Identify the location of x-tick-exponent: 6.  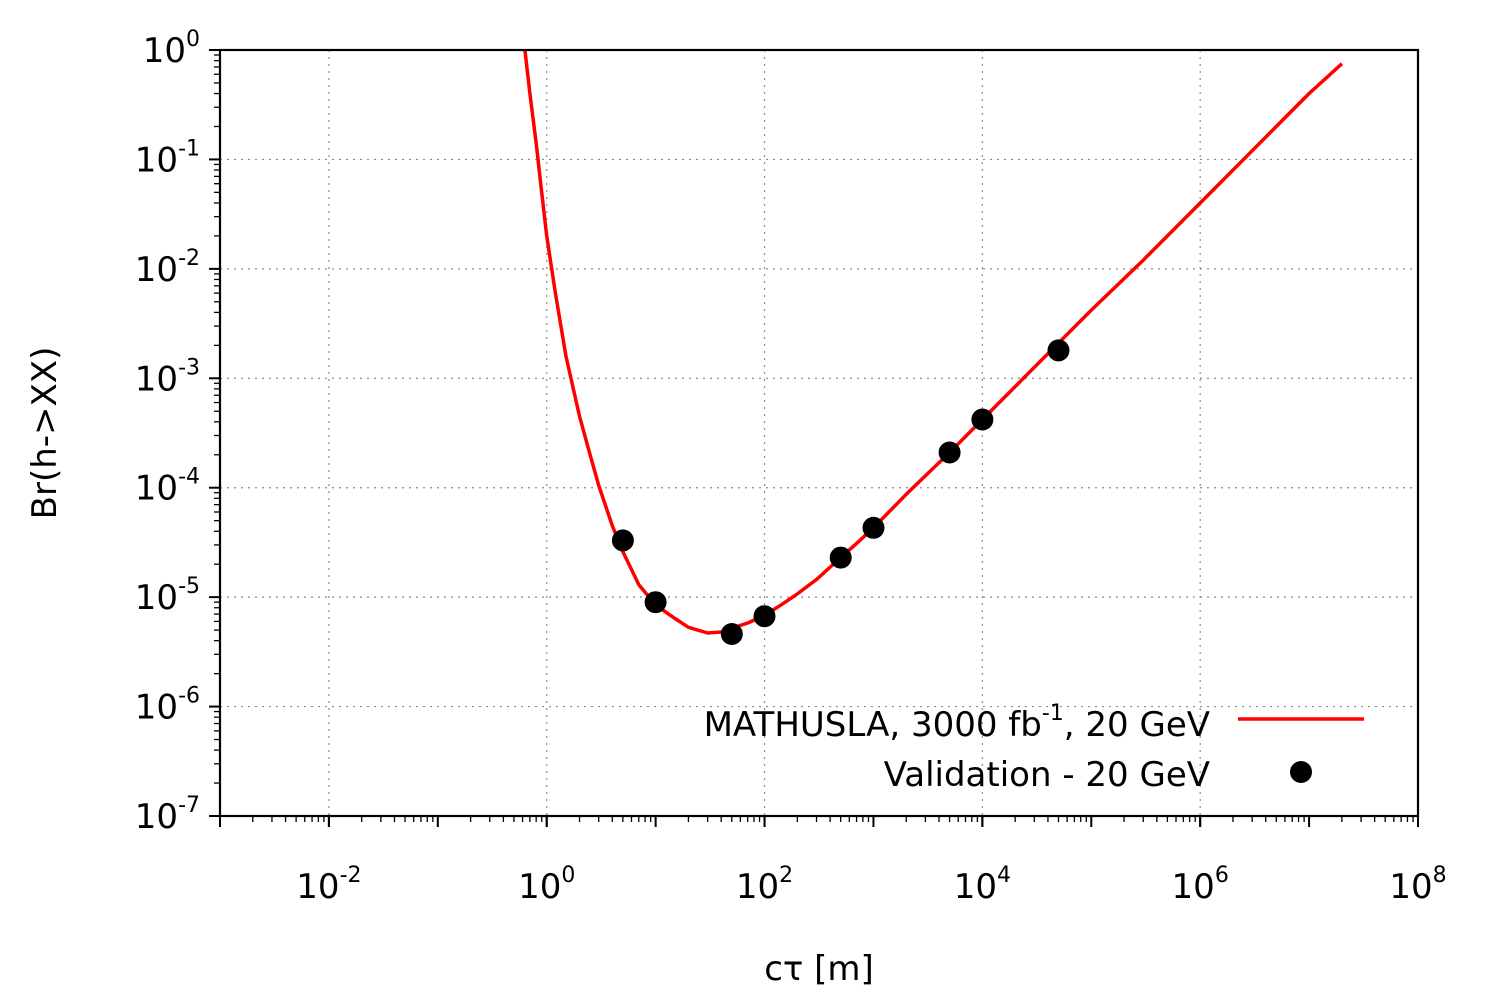
(1222, 875).